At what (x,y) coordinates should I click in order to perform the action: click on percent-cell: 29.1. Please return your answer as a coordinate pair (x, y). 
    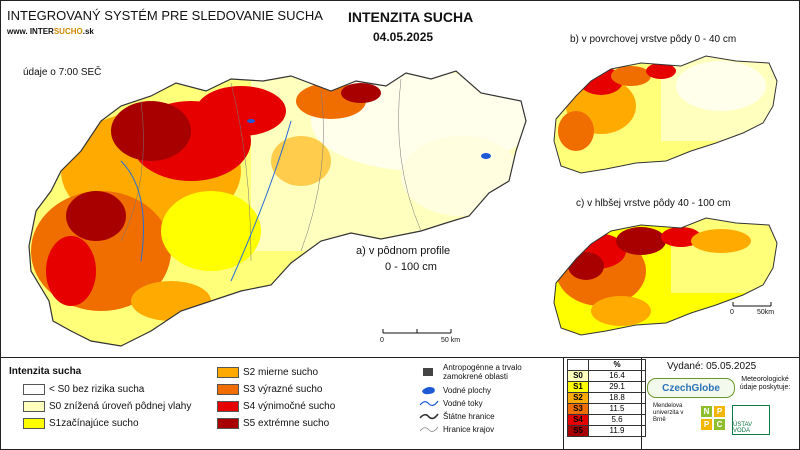
    Looking at the image, I should click on (617, 387).